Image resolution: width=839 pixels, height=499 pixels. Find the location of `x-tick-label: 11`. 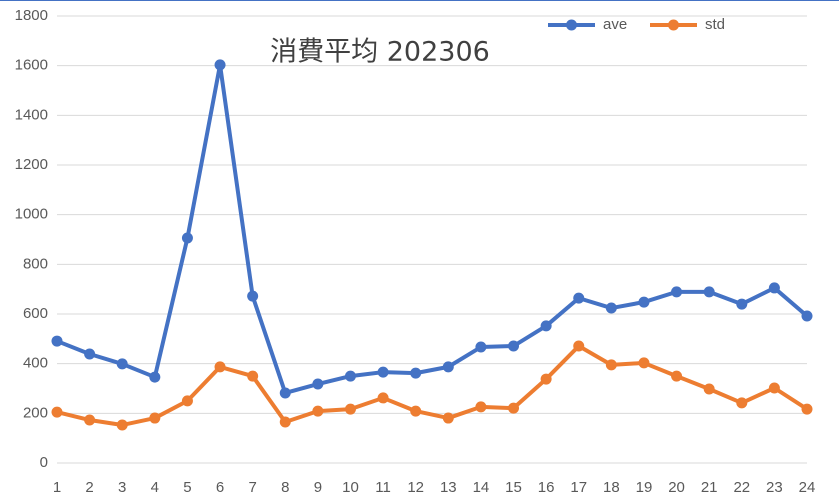

x-tick-label: 11 is located at coordinates (383, 487).